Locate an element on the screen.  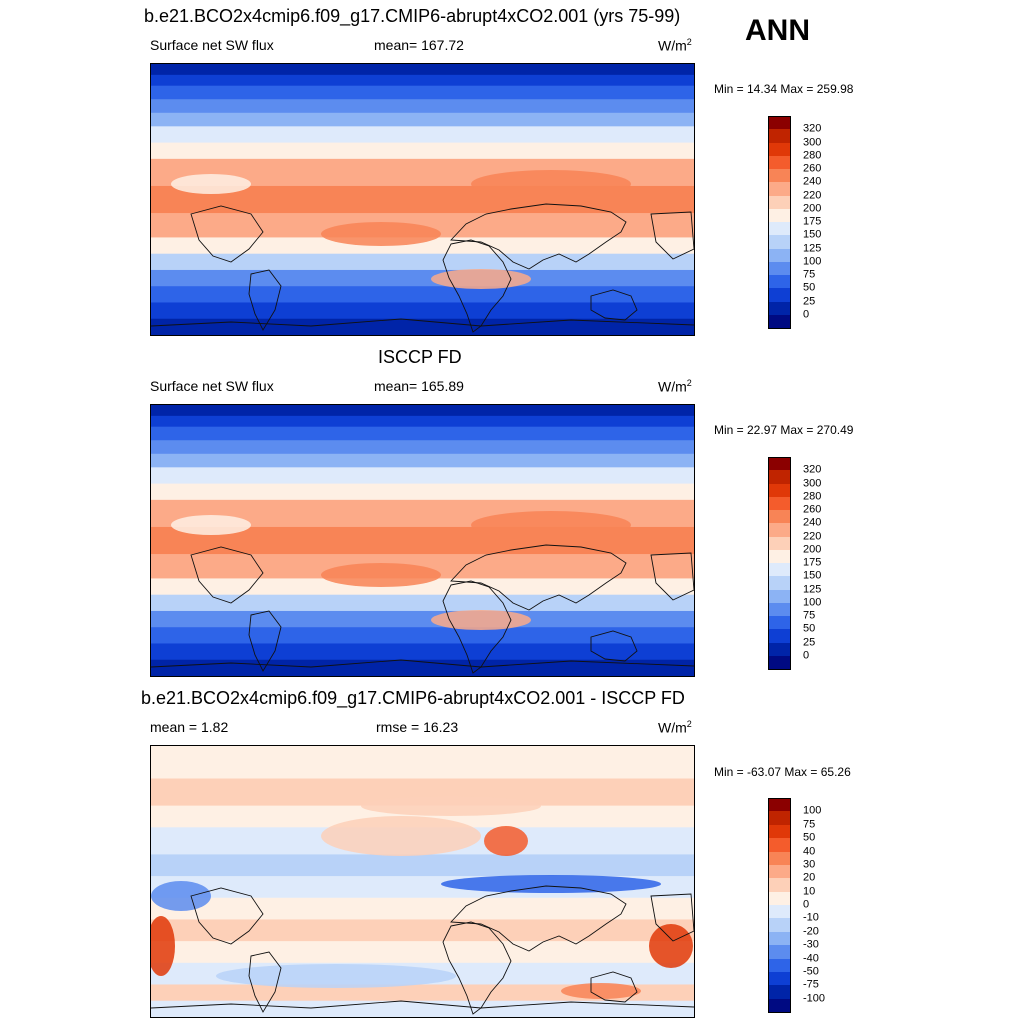
panel-3-colorbar: 100 75 50 40 30 20 10 0 -10 -20 -30 -40 -50 -75 -100 is located at coordinates (798, 905).